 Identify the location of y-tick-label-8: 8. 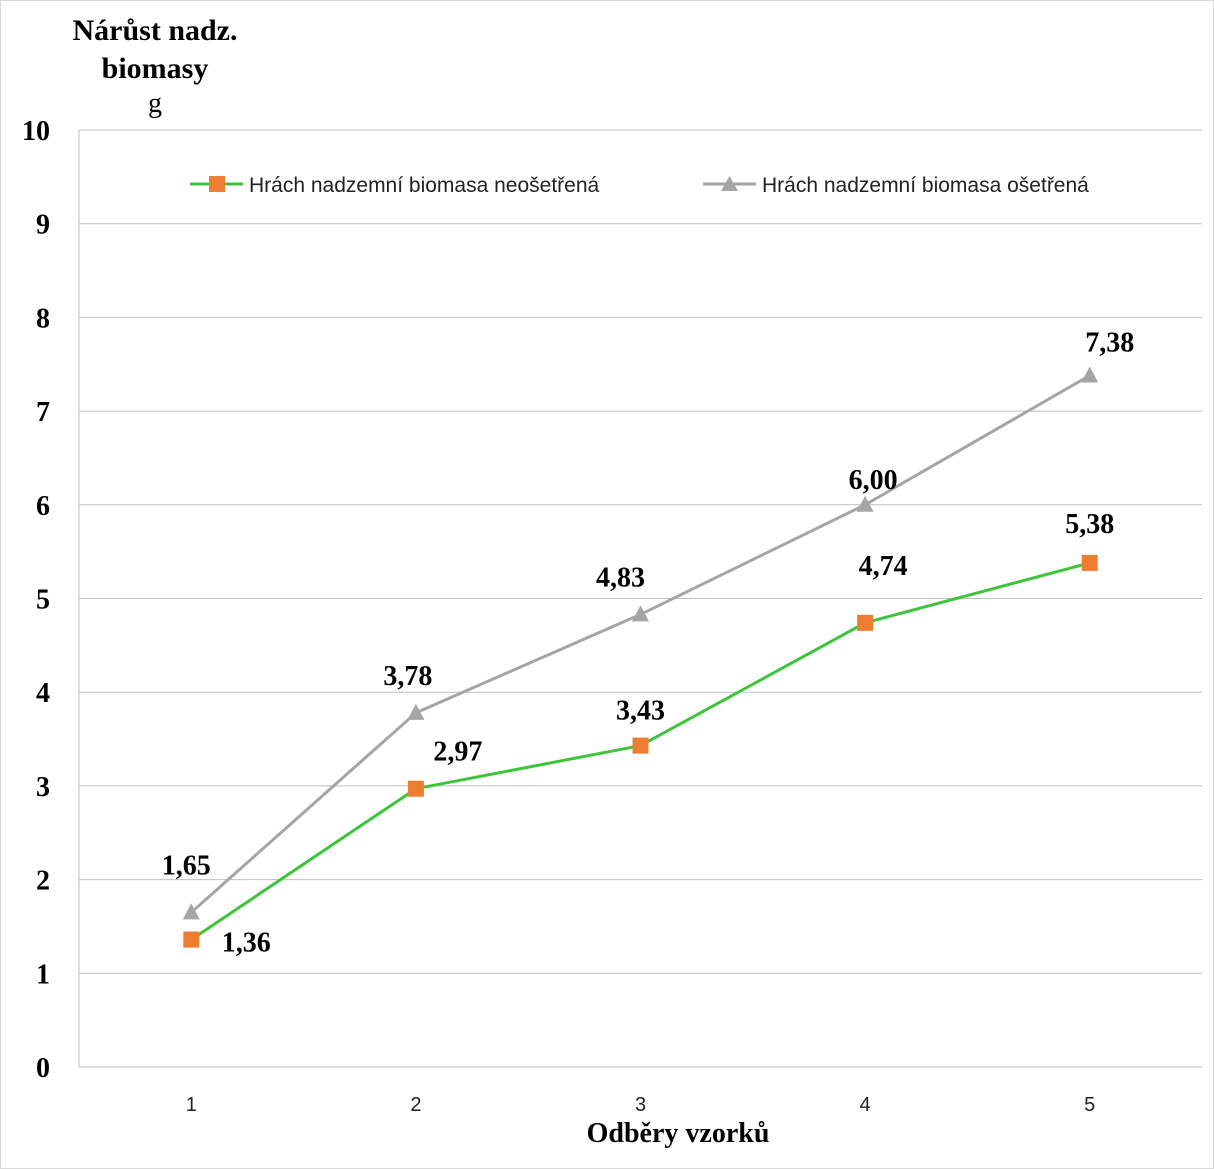
(43, 318).